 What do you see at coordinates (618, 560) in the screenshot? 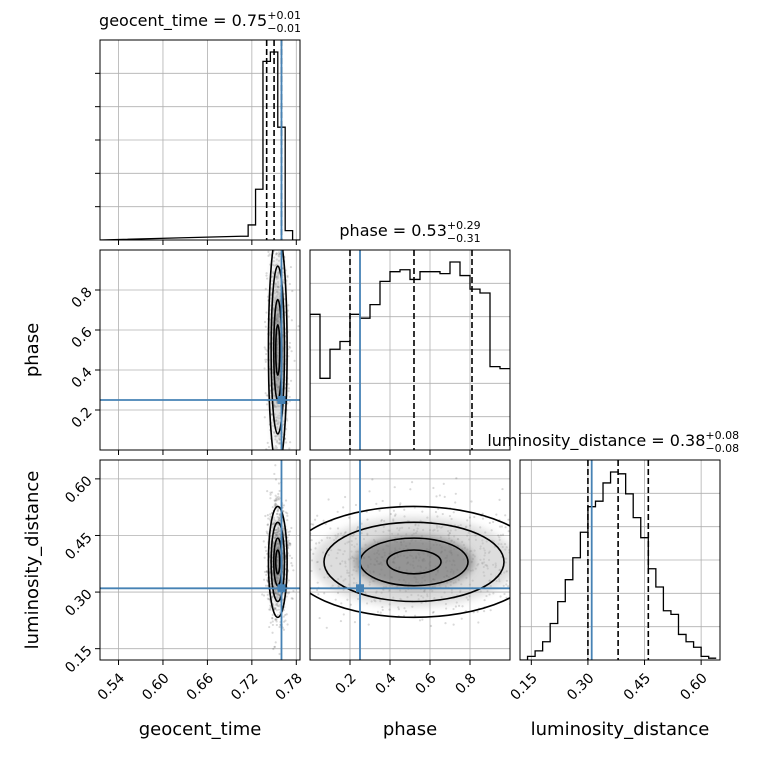
I see `marginal-luminosity_distance` at bounding box center [618, 560].